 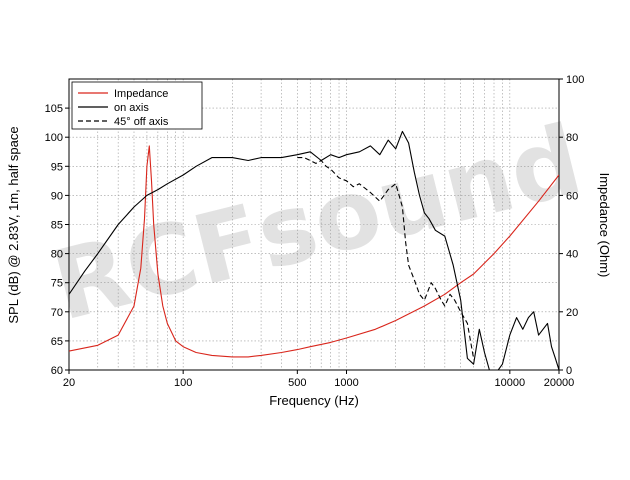 What do you see at coordinates (559, 383) in the screenshot?
I see `x-tick-label: 20000` at bounding box center [559, 383].